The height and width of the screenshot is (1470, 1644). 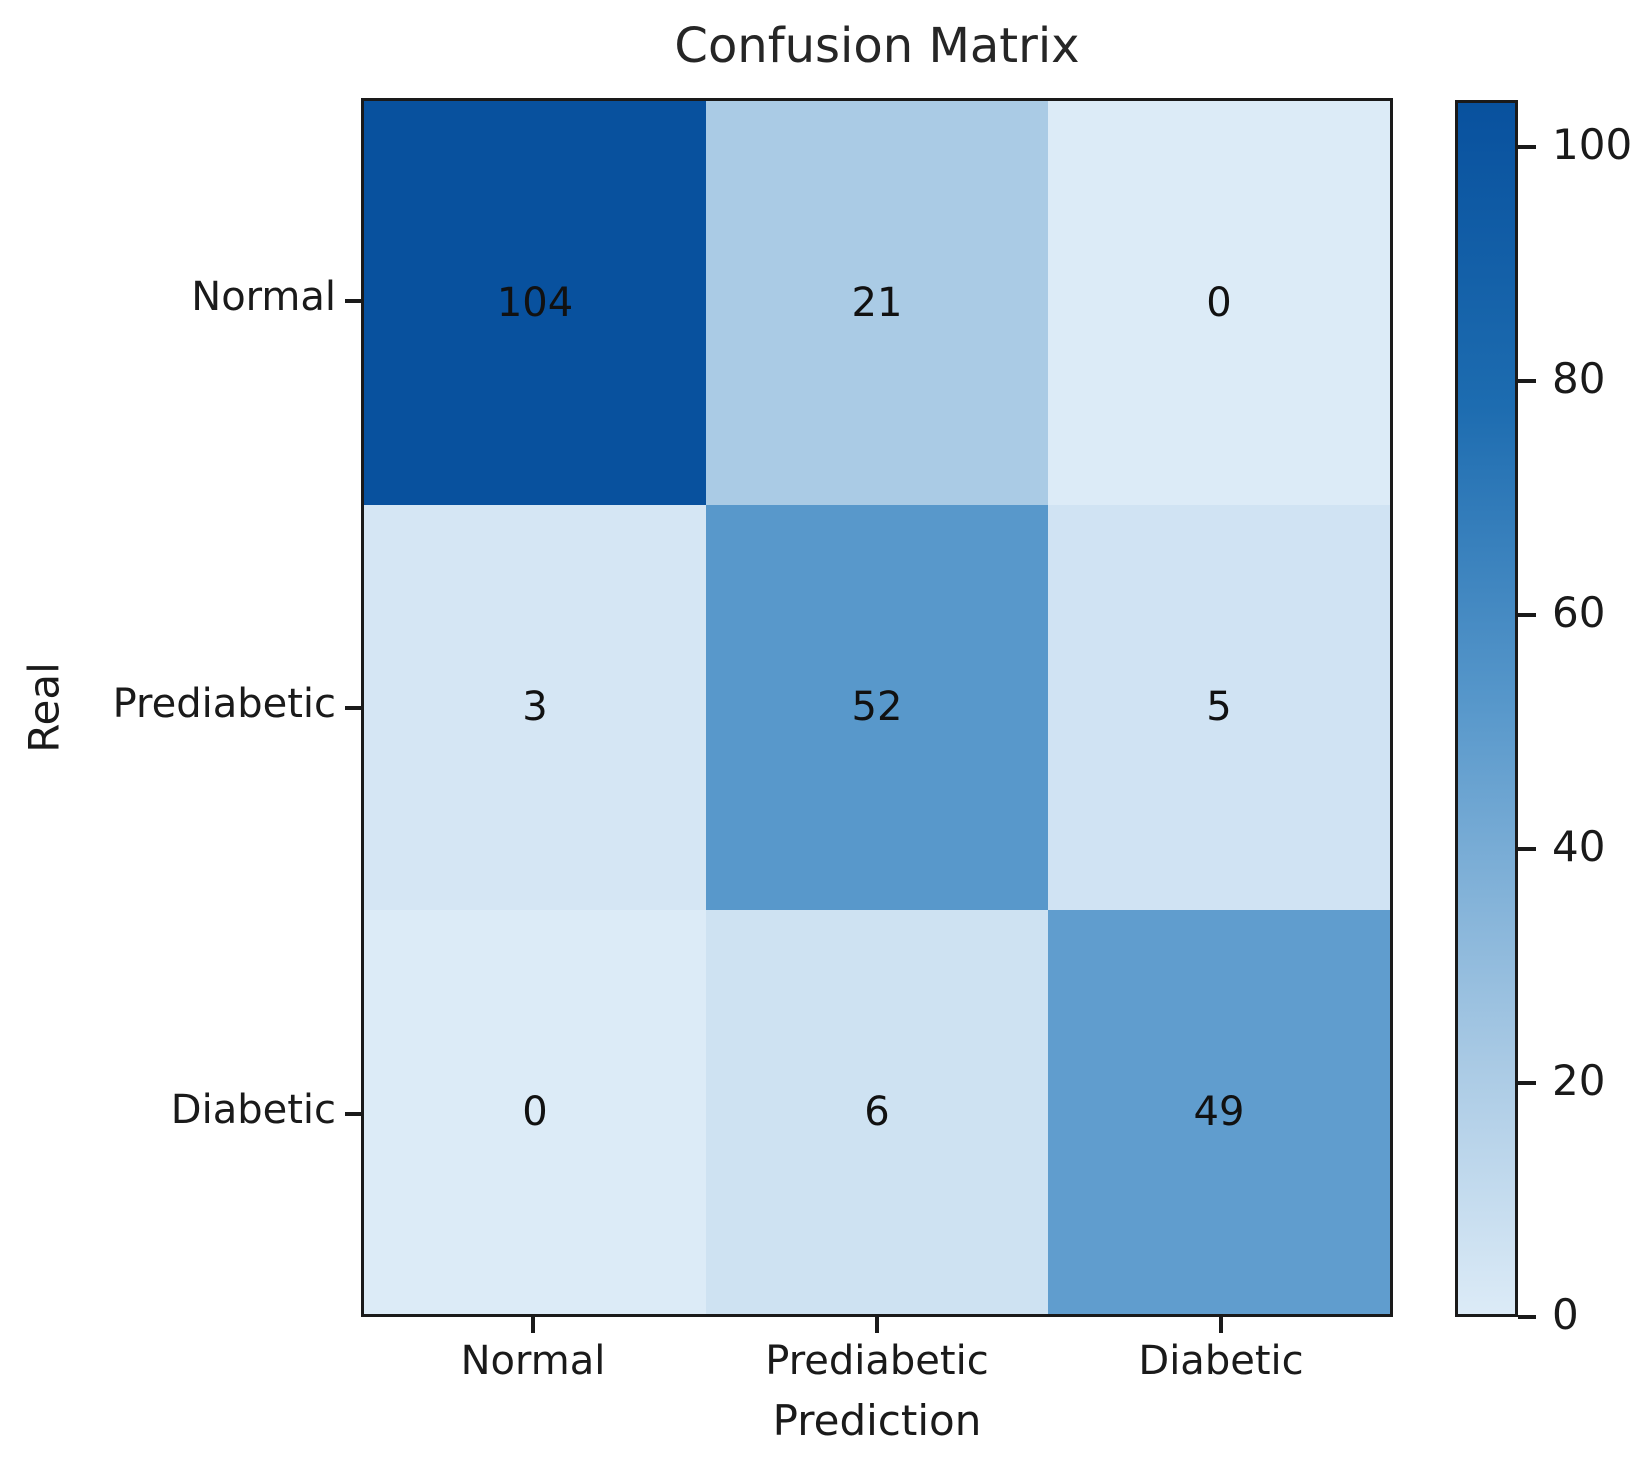 I want to click on matrix-cell: 52, so click(x=877, y=707).